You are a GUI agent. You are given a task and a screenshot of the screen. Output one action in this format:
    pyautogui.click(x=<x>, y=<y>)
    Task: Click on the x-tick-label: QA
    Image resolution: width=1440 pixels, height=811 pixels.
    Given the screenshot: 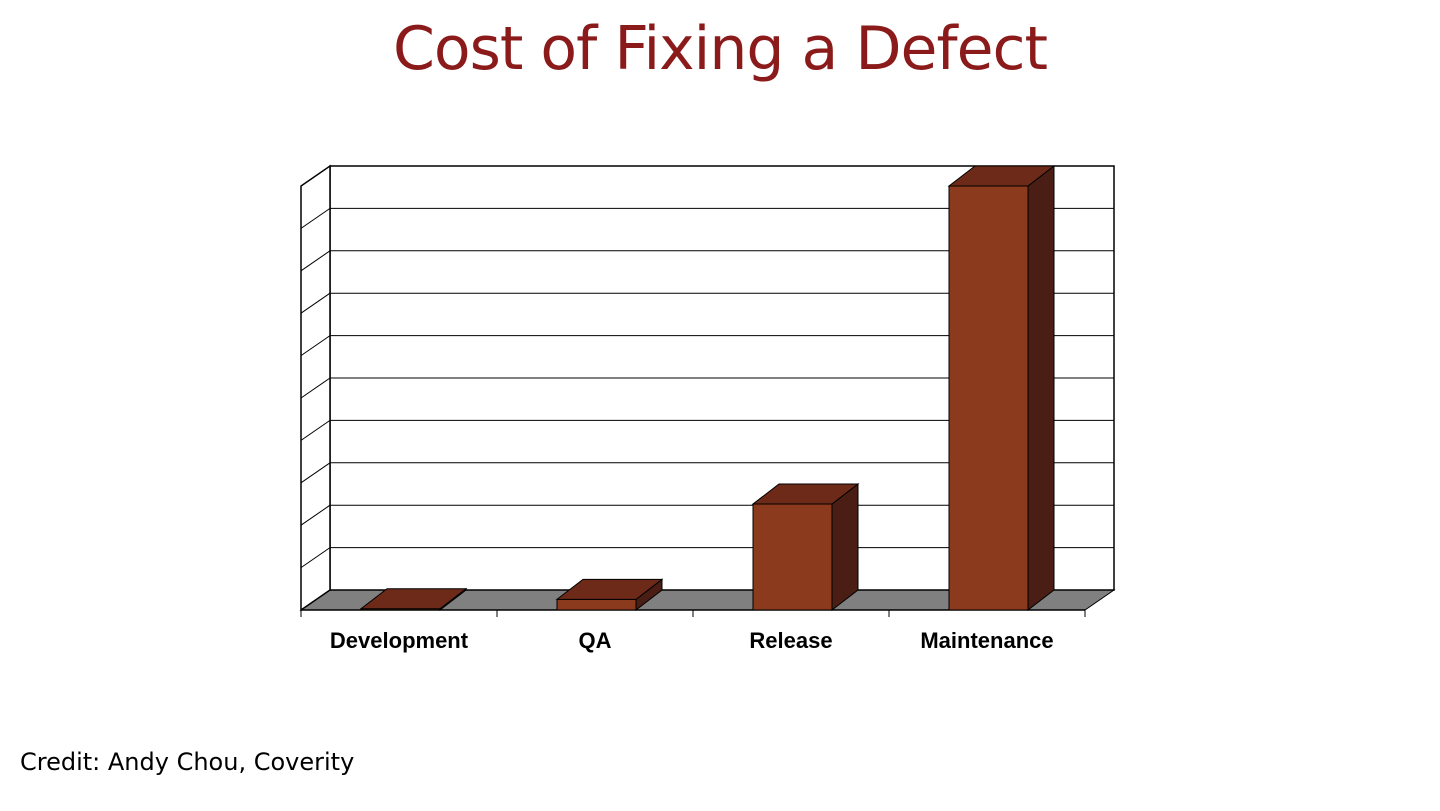 What is the action you would take?
    pyautogui.click(x=595, y=640)
    